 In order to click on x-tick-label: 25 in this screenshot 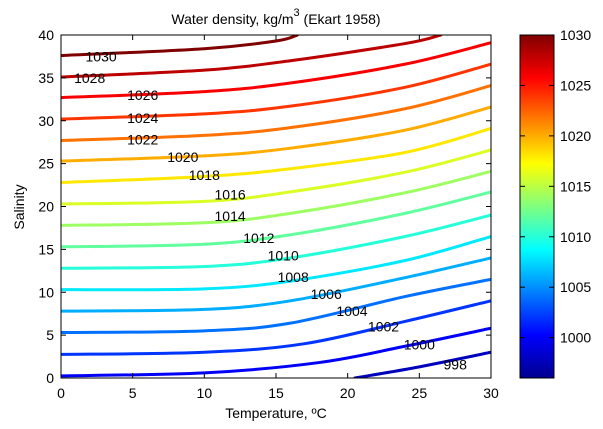, I will do `click(420, 393)`.